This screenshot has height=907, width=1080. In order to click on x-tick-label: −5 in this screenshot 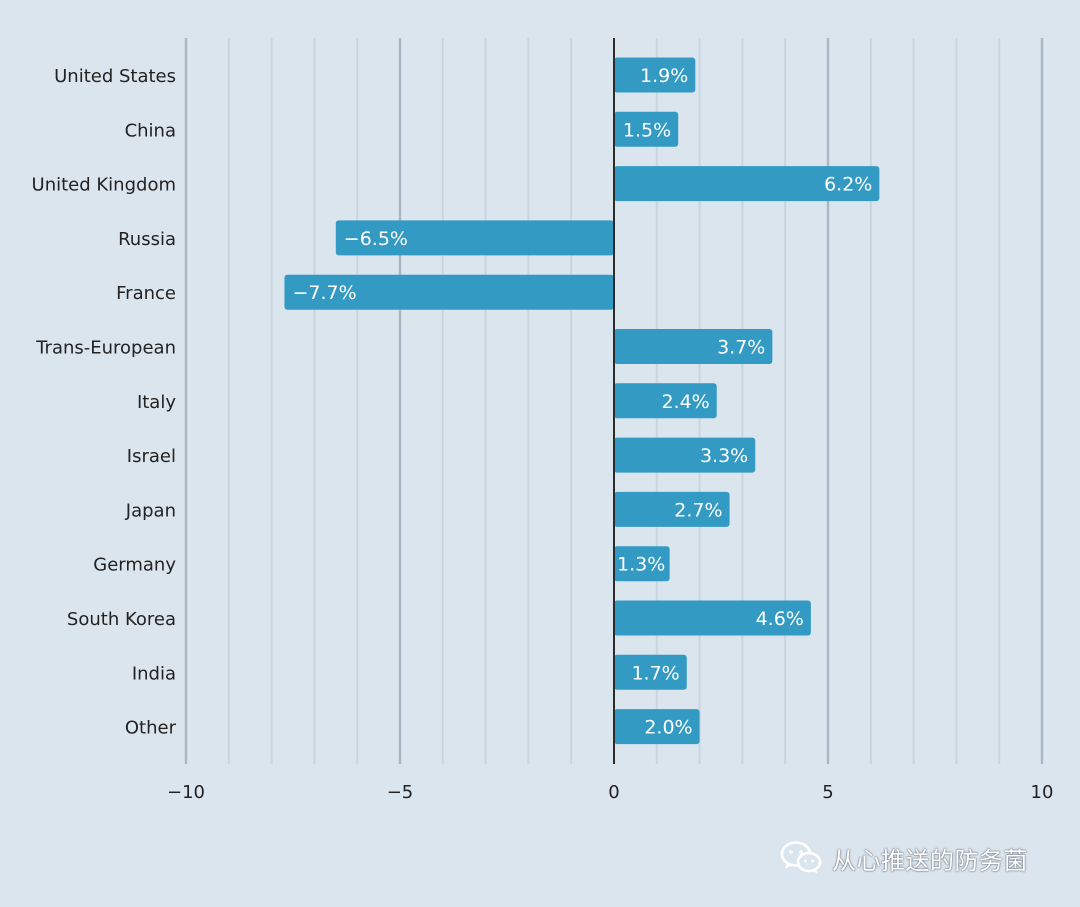, I will do `click(400, 792)`.